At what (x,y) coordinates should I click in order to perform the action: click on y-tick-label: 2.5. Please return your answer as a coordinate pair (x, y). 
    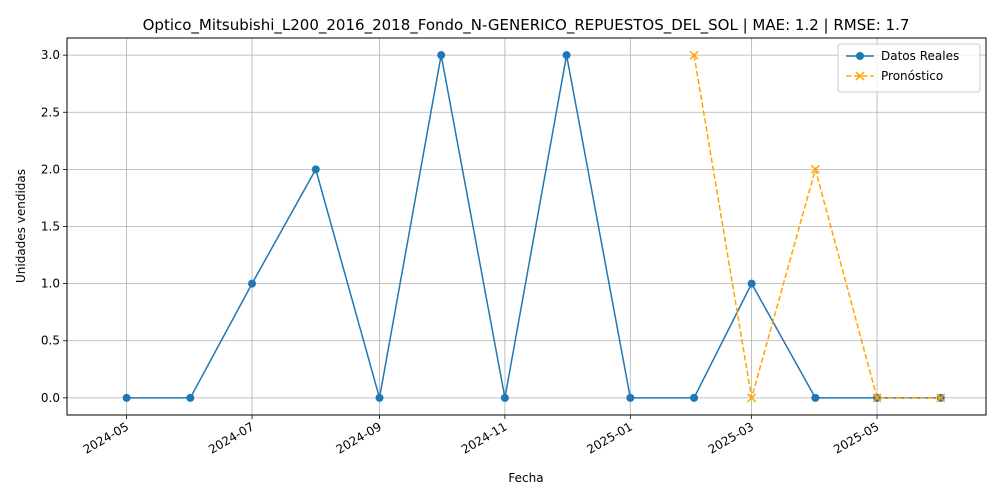
    Looking at the image, I should click on (50, 112).